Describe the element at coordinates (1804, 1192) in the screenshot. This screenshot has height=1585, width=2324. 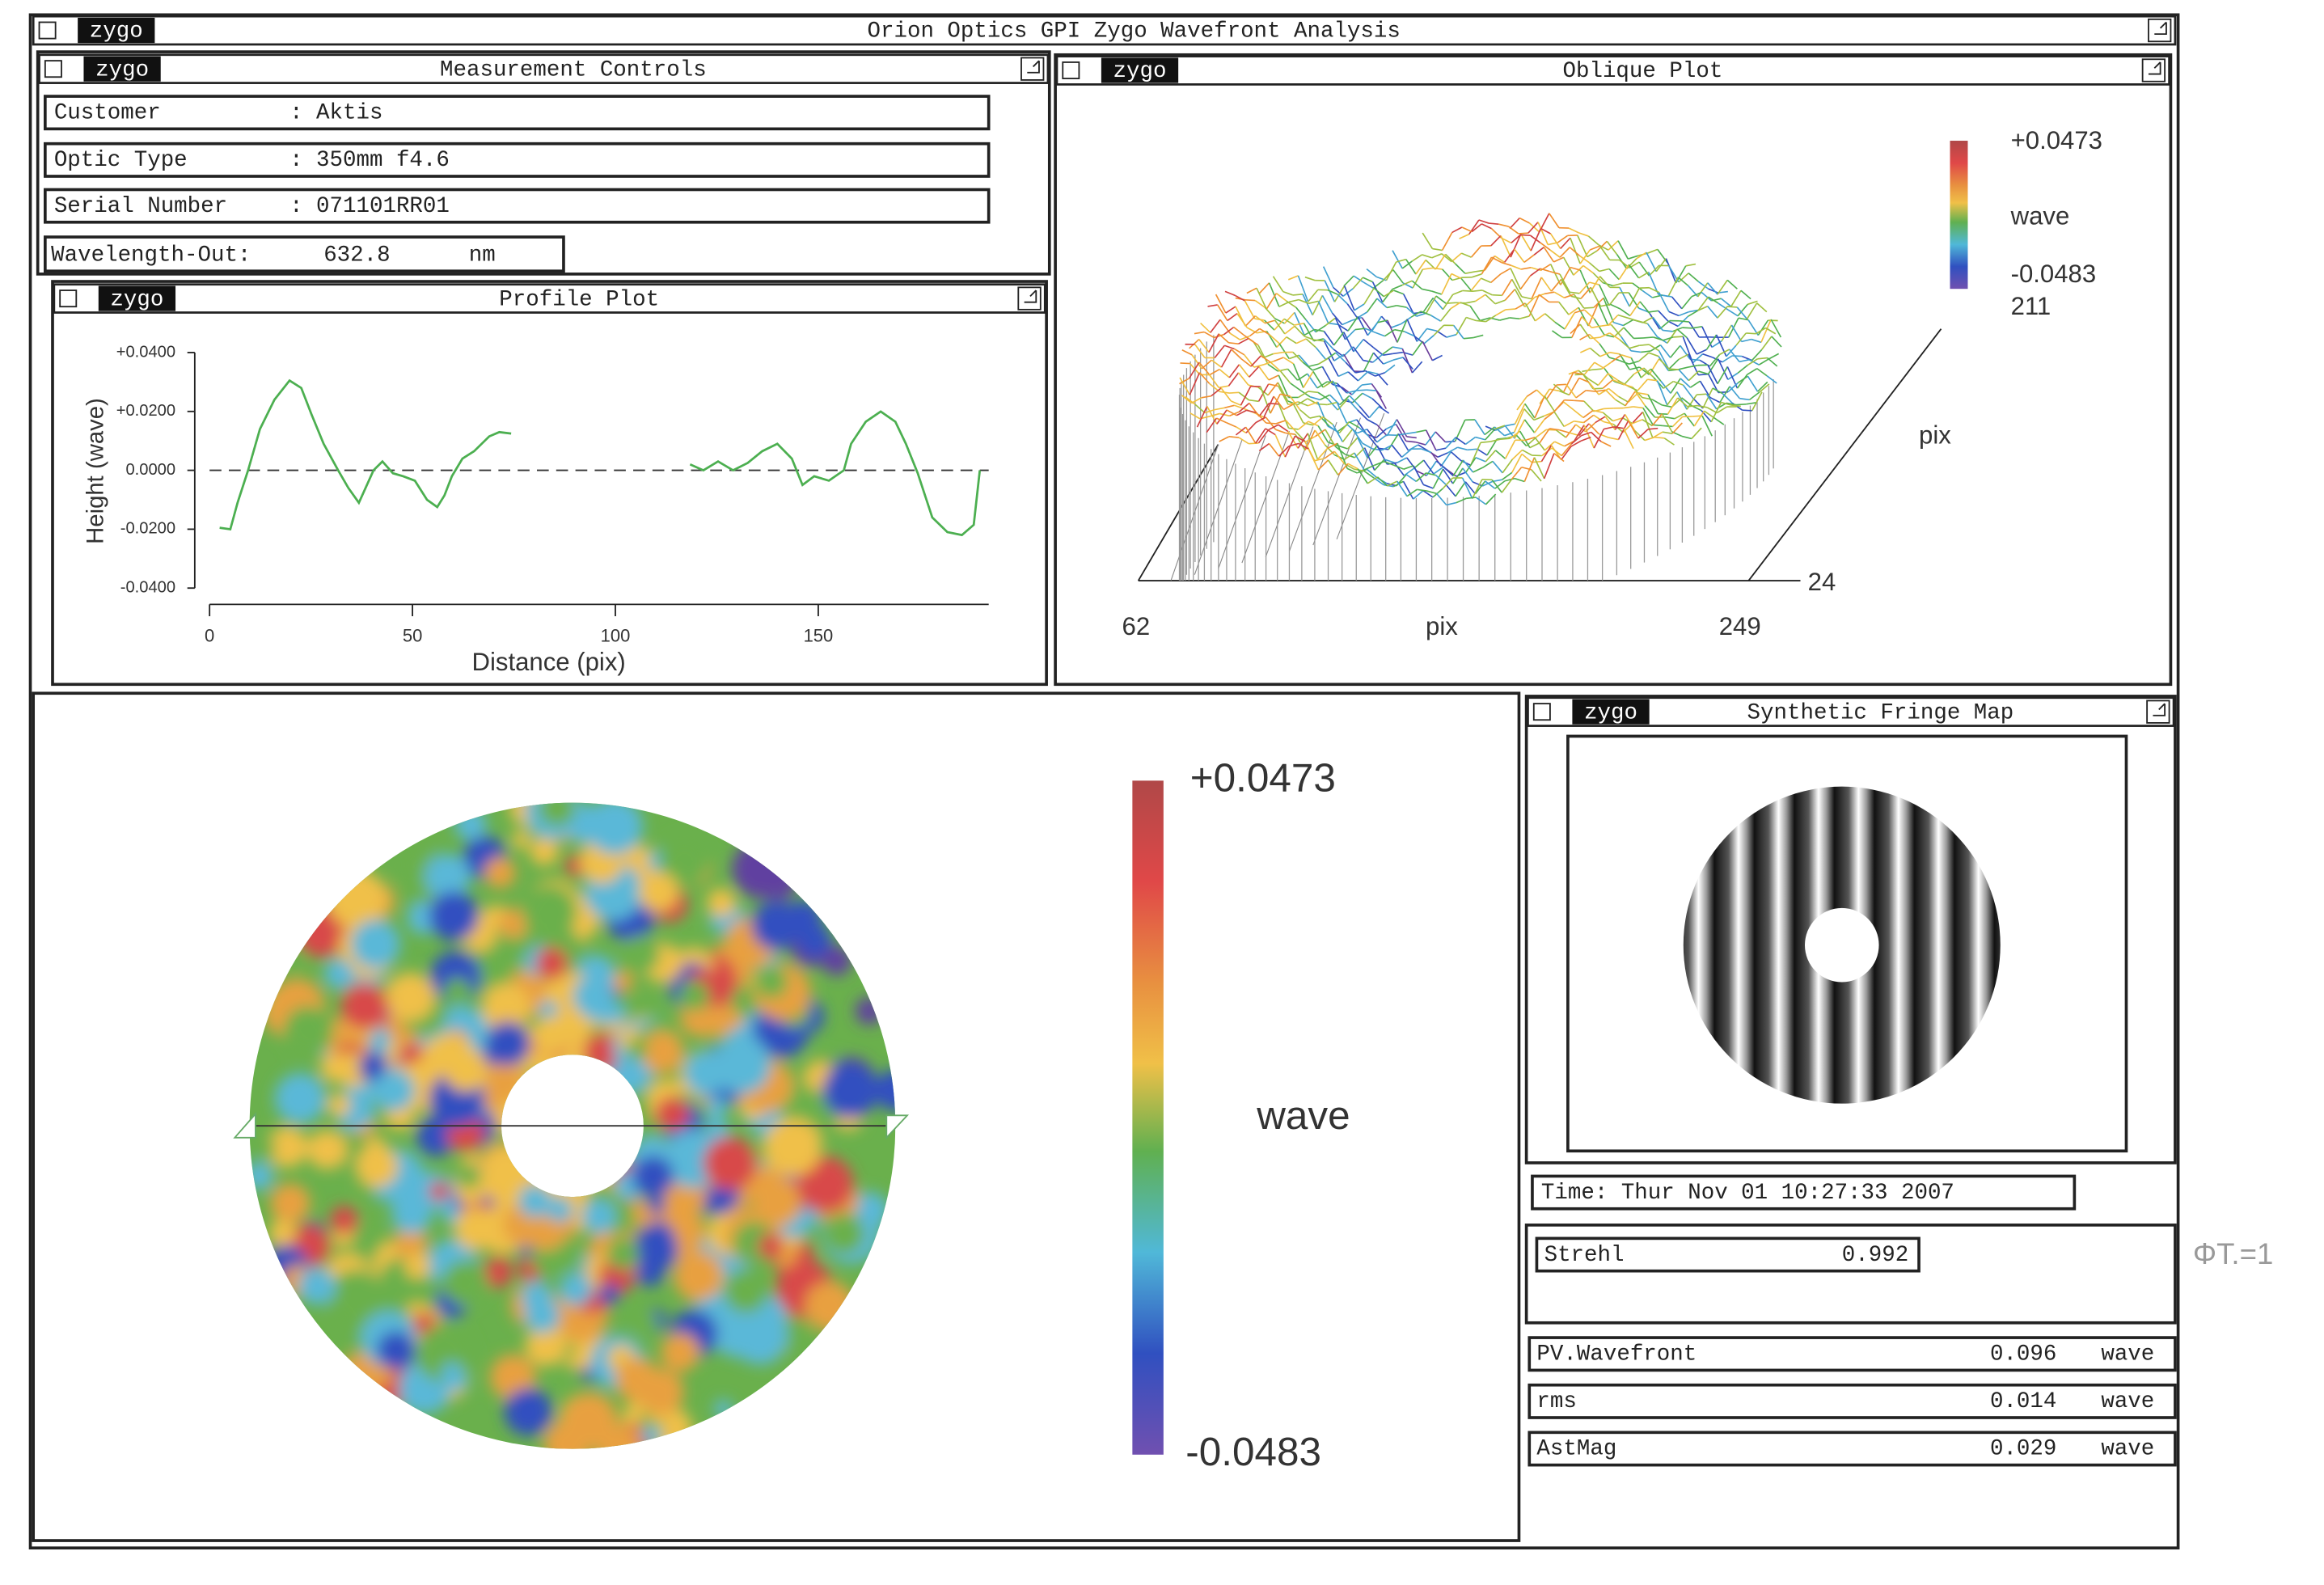
I see `time-box` at that location.